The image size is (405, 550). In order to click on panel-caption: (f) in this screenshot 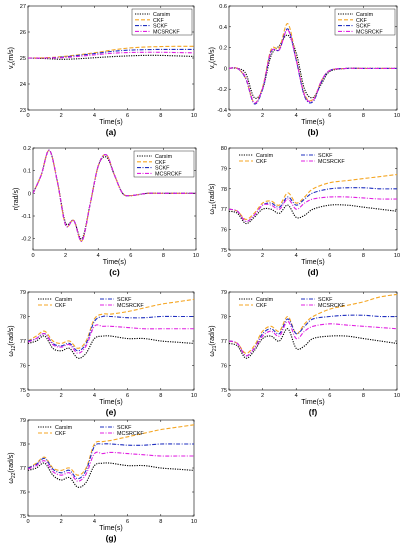, I will do `click(313, 412)`.